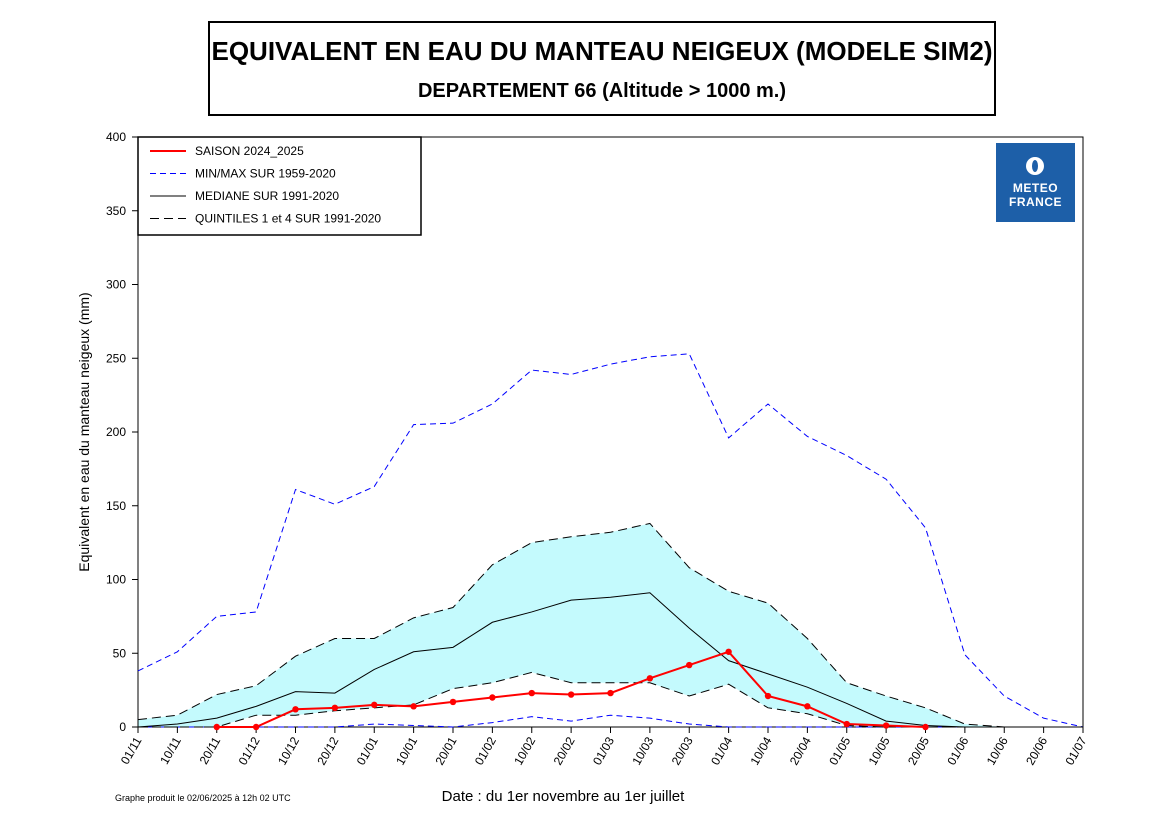  I want to click on x-tick-label: 01/02, so click(485, 750).